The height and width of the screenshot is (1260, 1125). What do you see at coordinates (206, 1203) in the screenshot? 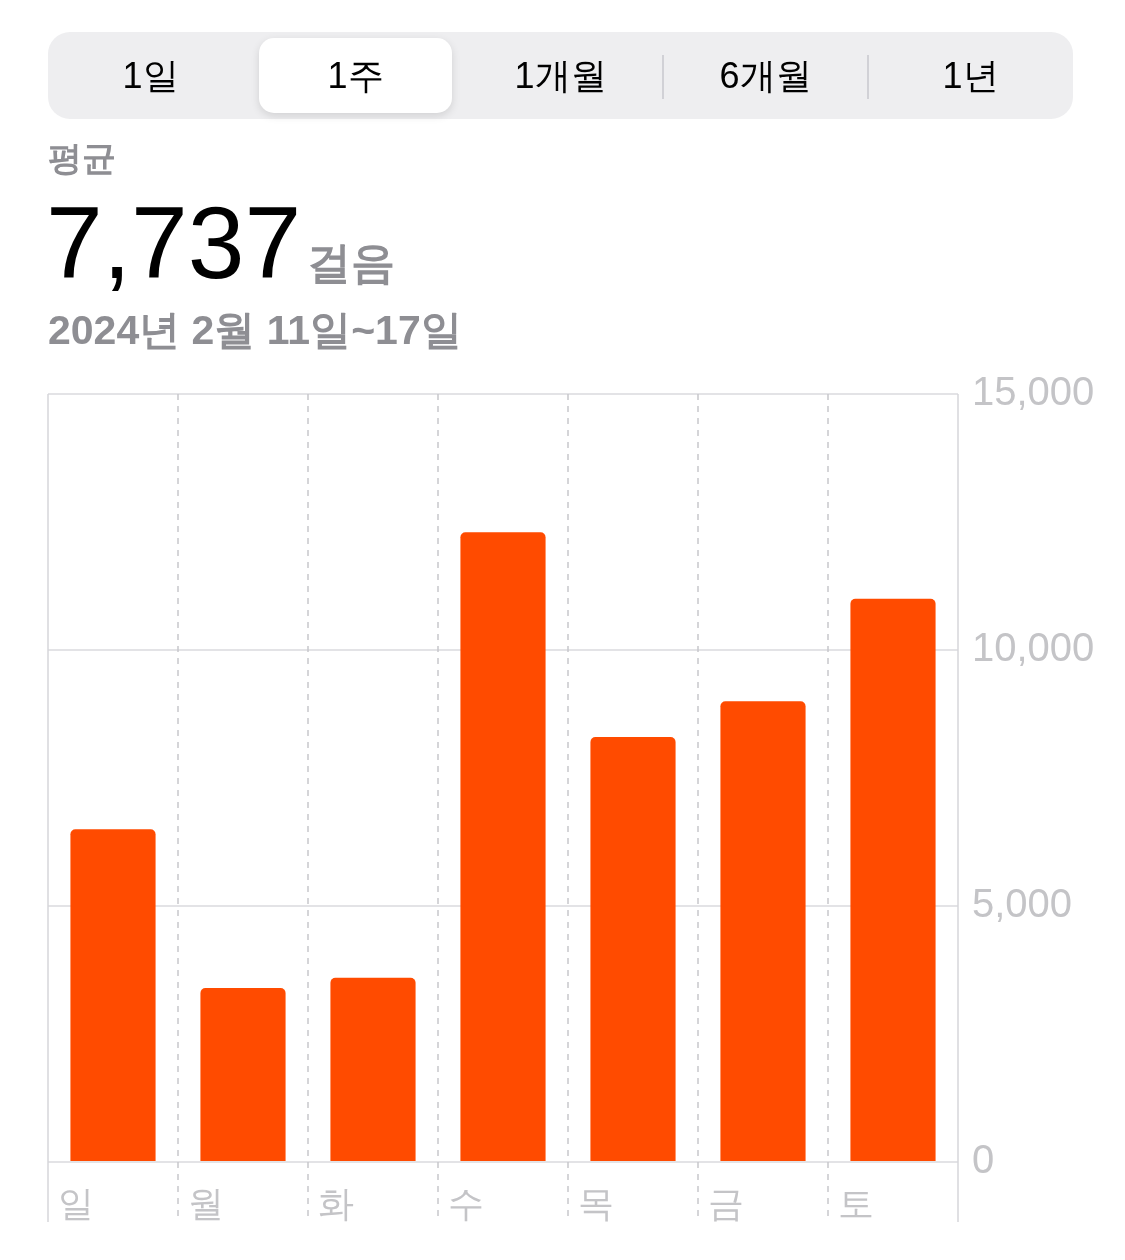
I see `x-tick-label: 월` at bounding box center [206, 1203].